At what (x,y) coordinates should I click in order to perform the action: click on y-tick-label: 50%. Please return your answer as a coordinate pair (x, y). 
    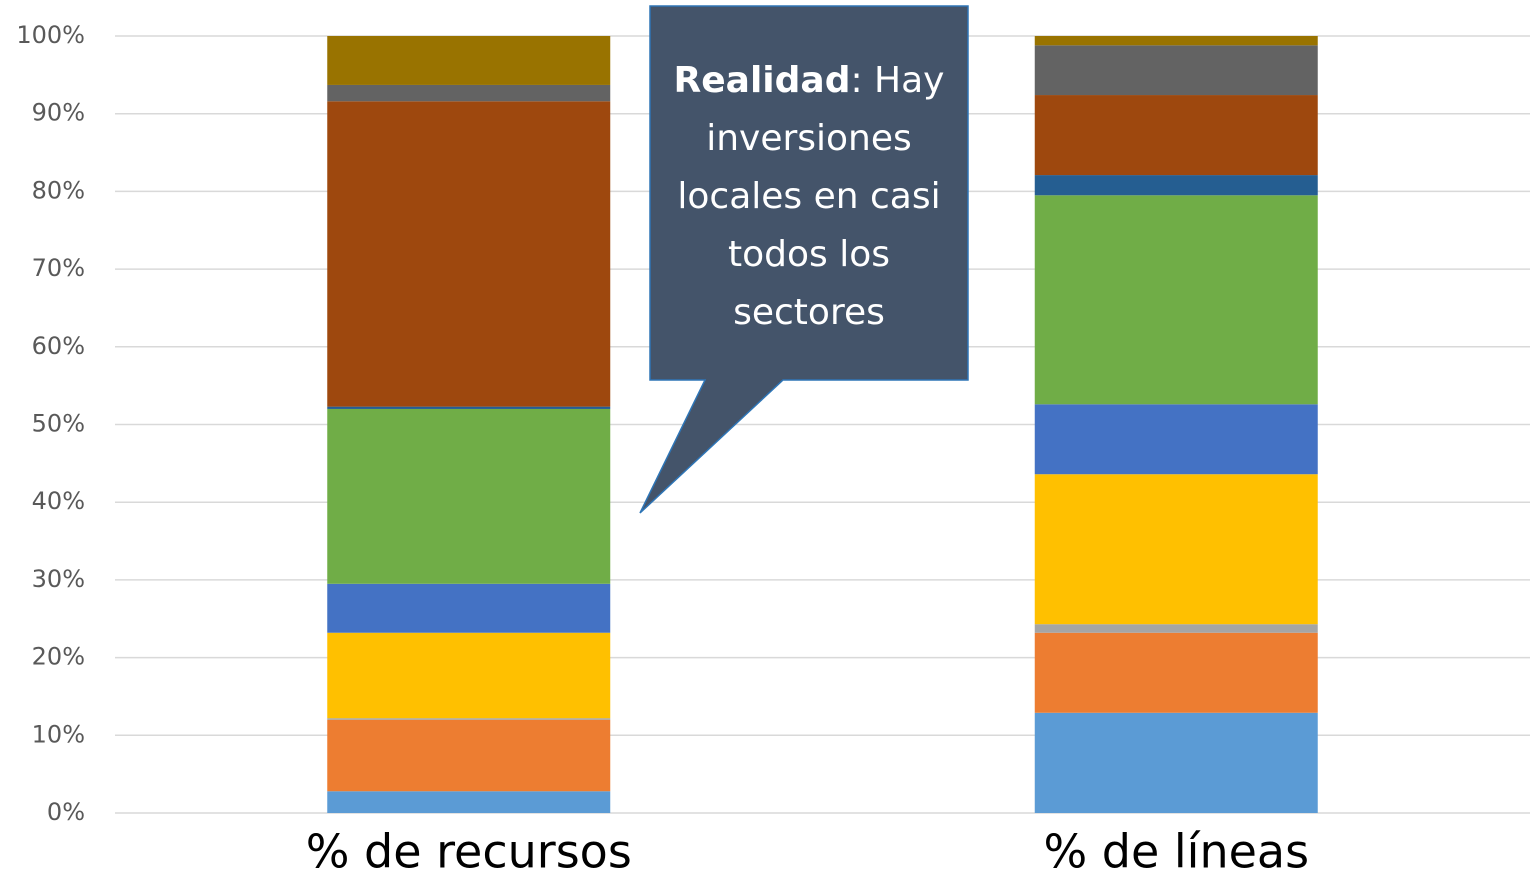
    Looking at the image, I should click on (58, 424).